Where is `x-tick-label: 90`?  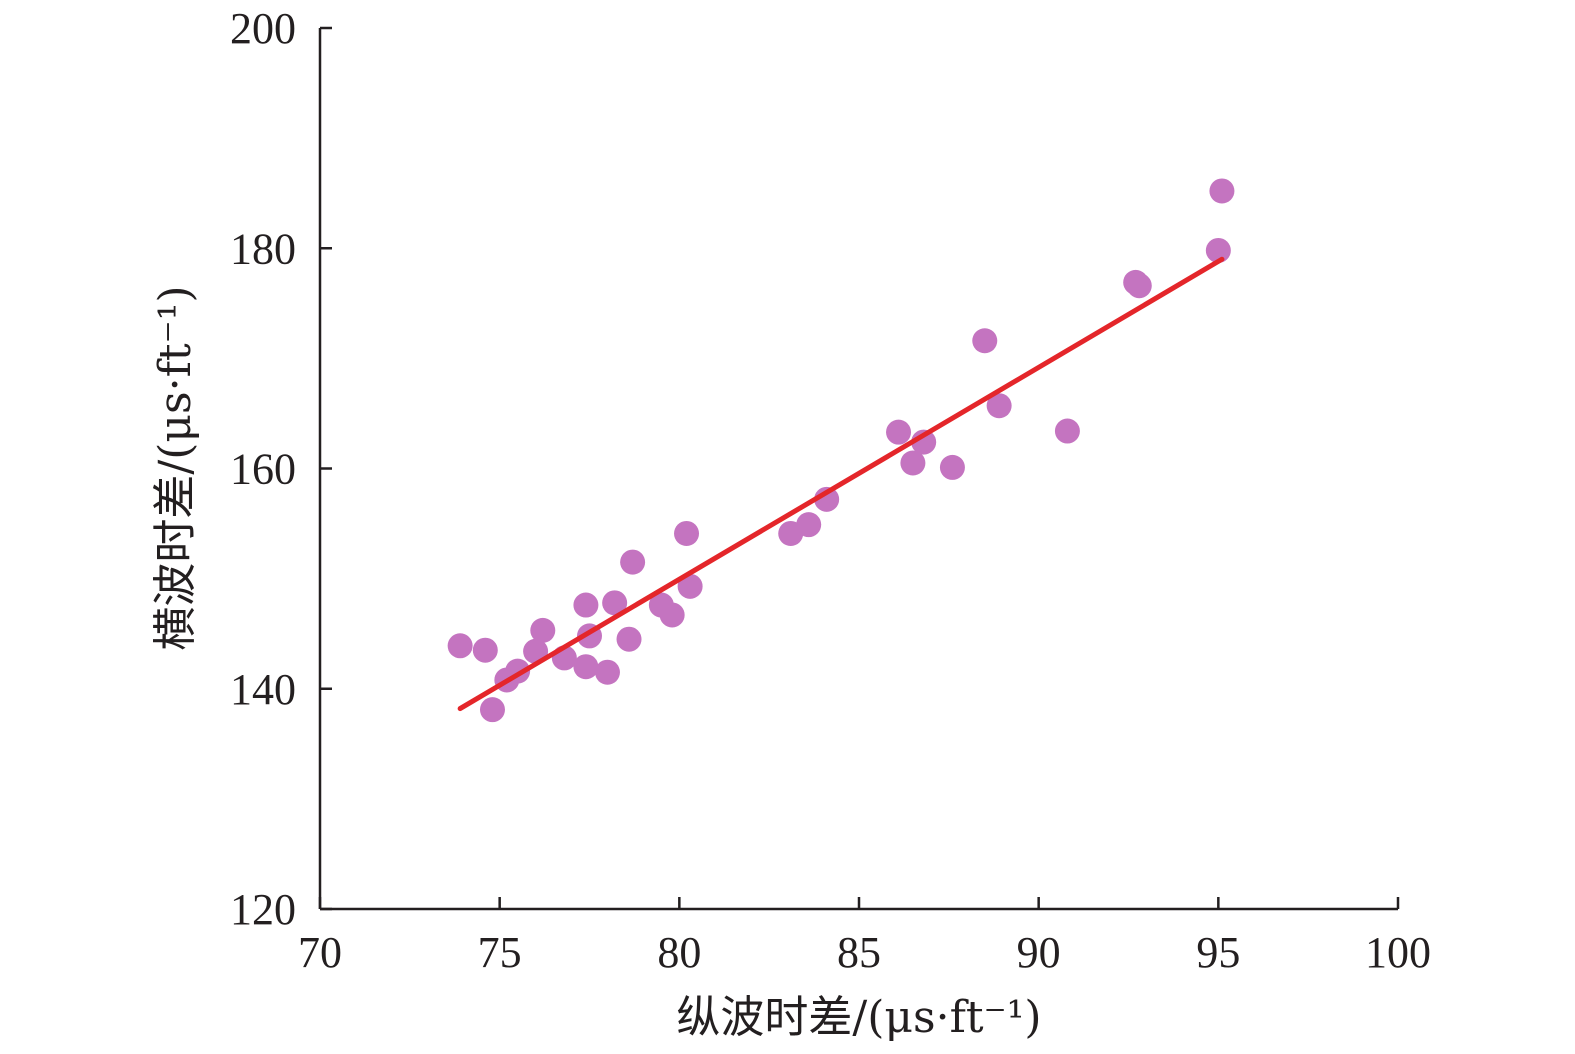 x-tick-label: 90 is located at coordinates (1039, 952).